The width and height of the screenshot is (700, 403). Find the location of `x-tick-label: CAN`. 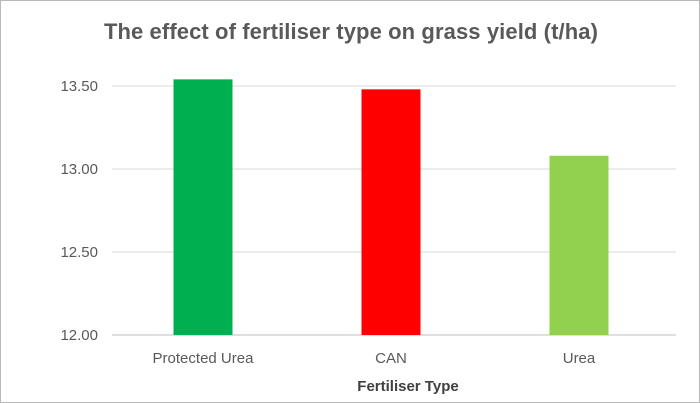

x-tick-label: CAN is located at coordinates (391, 358).